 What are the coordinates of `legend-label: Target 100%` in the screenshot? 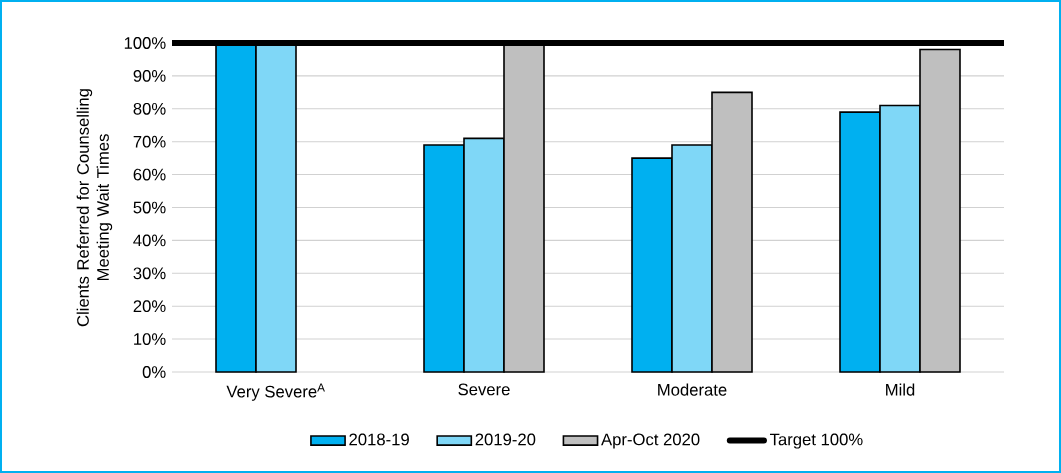 It's located at (816, 441).